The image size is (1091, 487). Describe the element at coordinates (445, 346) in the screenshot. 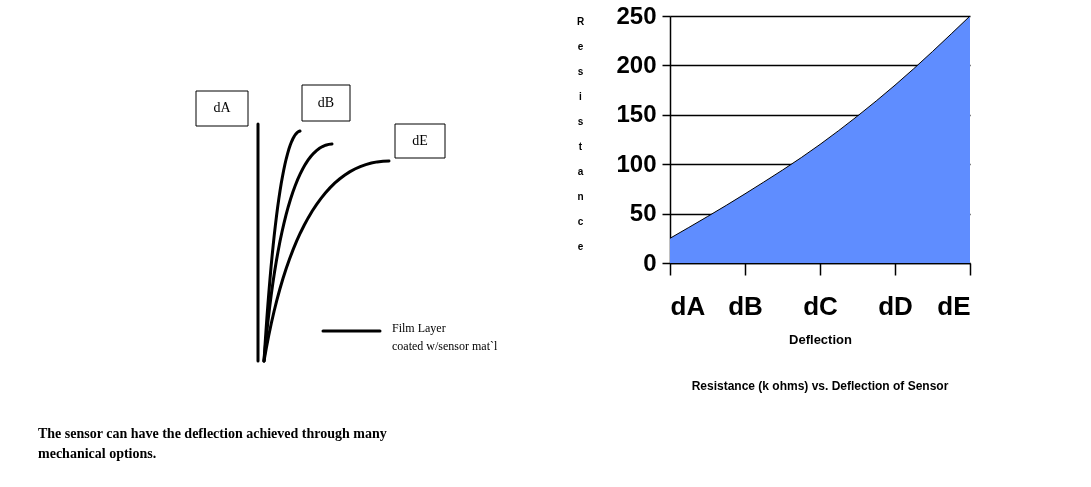

I see `text: coated w/sensor mat`l` at that location.